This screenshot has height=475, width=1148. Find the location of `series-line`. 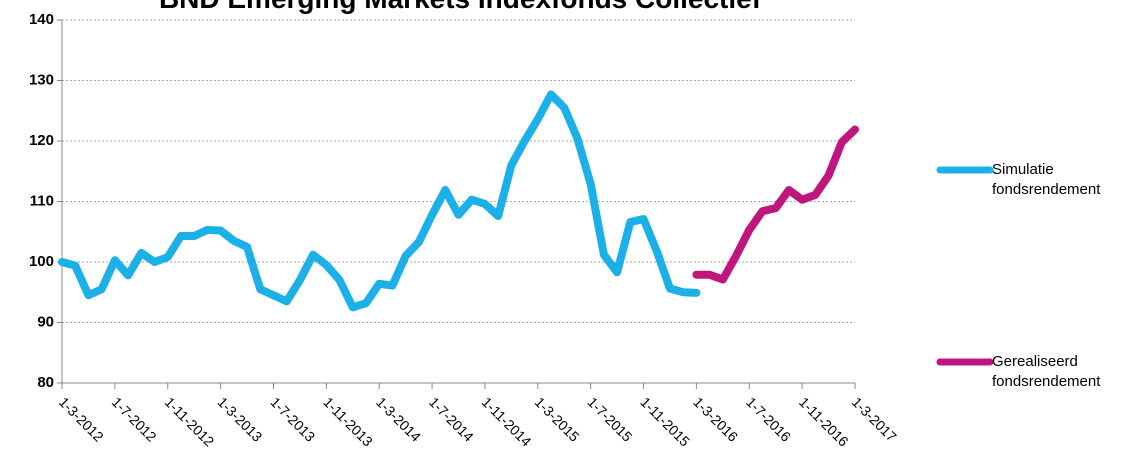

series-line is located at coordinates (775, 204).